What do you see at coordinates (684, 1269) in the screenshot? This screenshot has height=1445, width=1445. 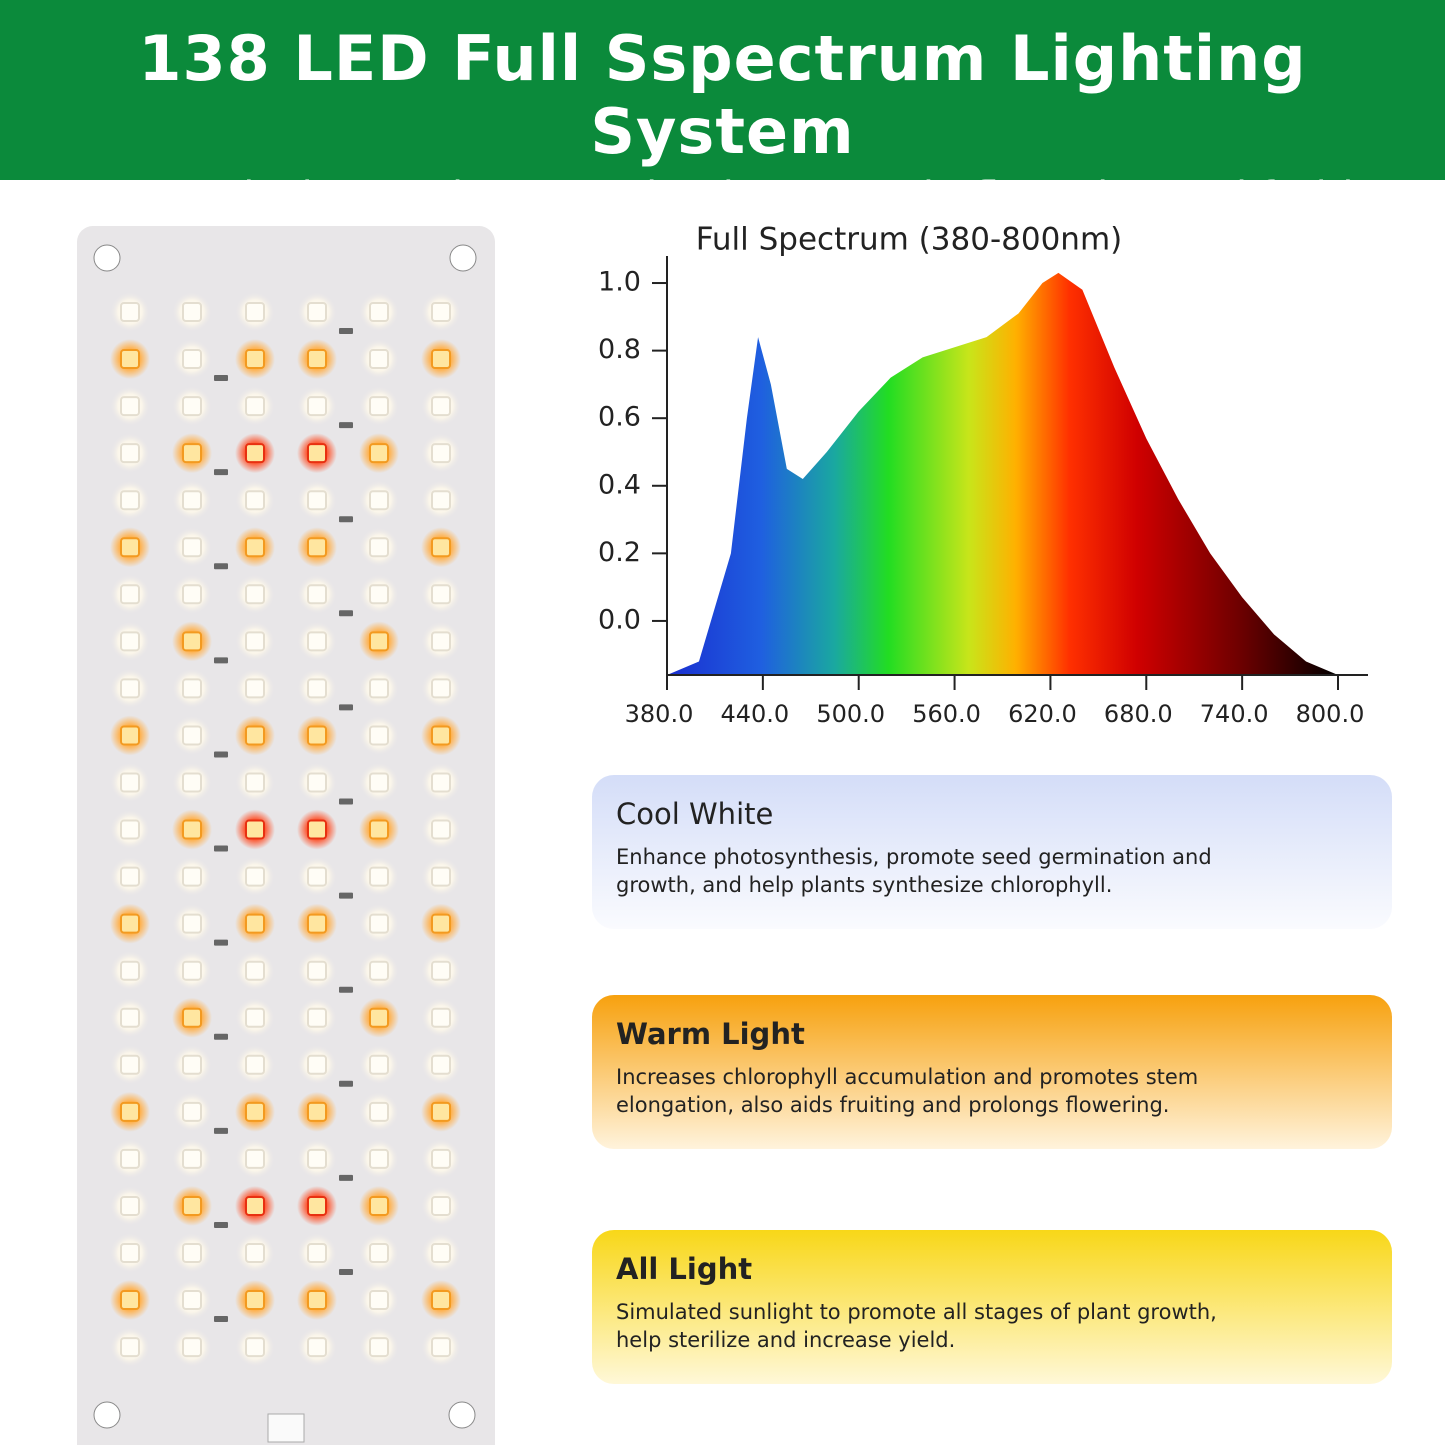 I see `card-title: All Light` at bounding box center [684, 1269].